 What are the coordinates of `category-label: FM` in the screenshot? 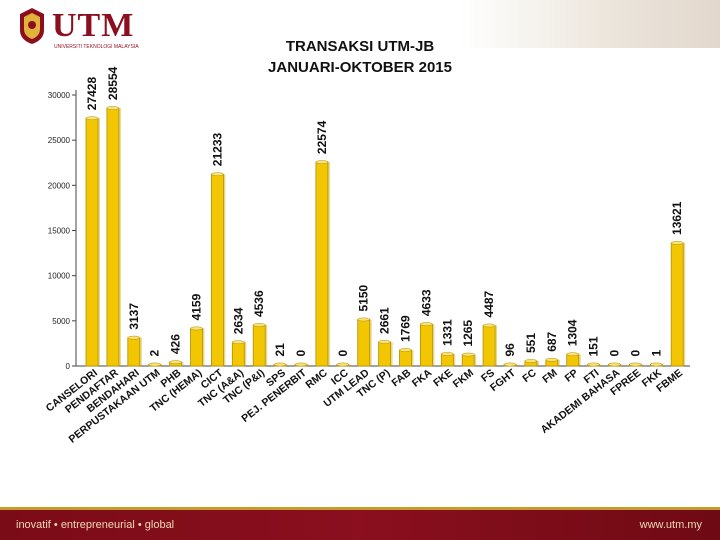 It's located at (550, 376).